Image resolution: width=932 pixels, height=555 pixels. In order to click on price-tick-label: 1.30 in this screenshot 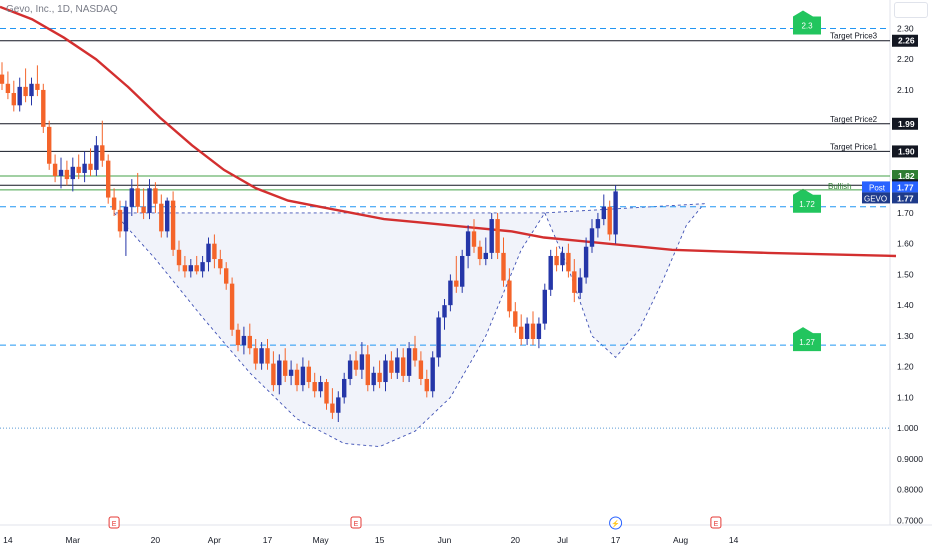, I will do `click(905, 336)`.